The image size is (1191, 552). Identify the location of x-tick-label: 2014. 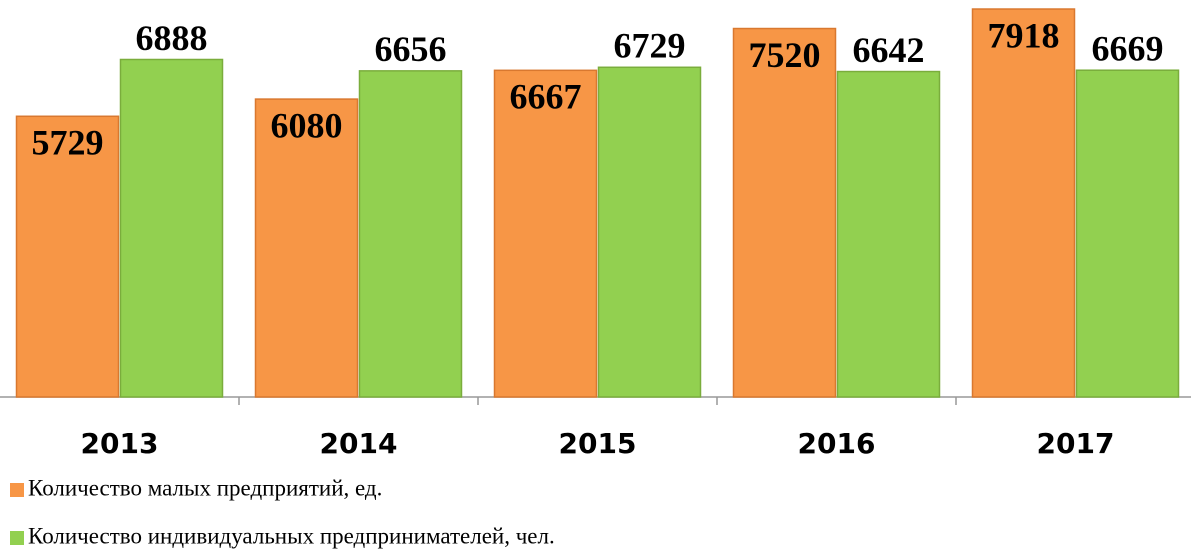
(359, 443).